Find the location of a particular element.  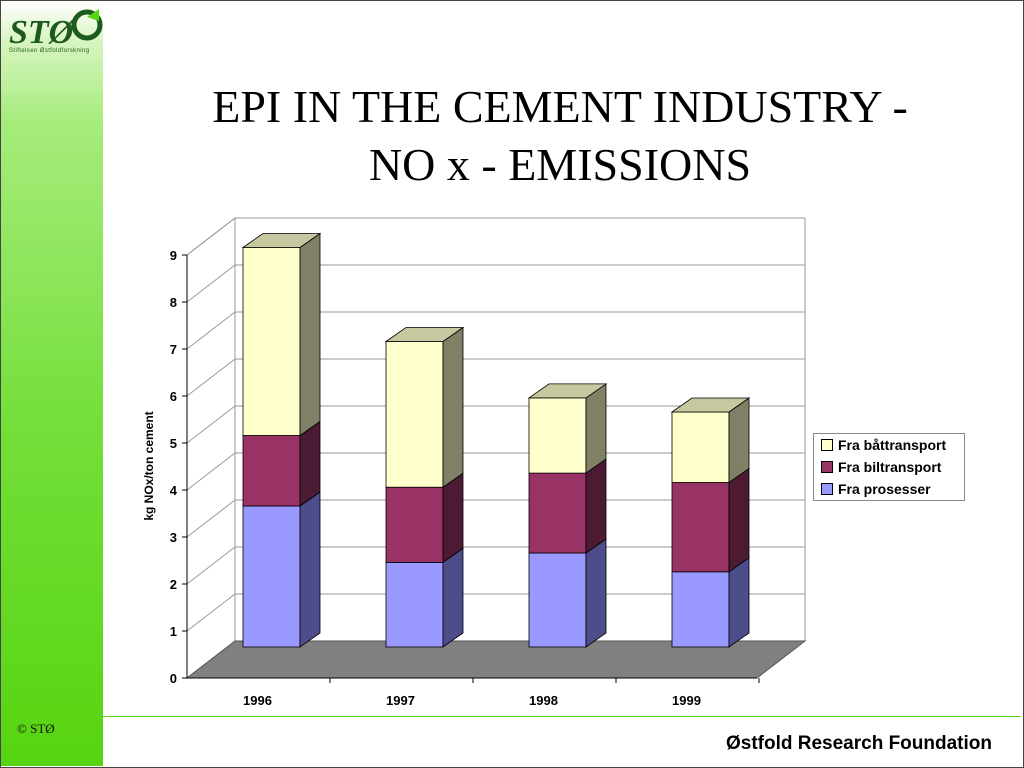

legend-item-prosesser: Fra prosesser is located at coordinates (876, 489).